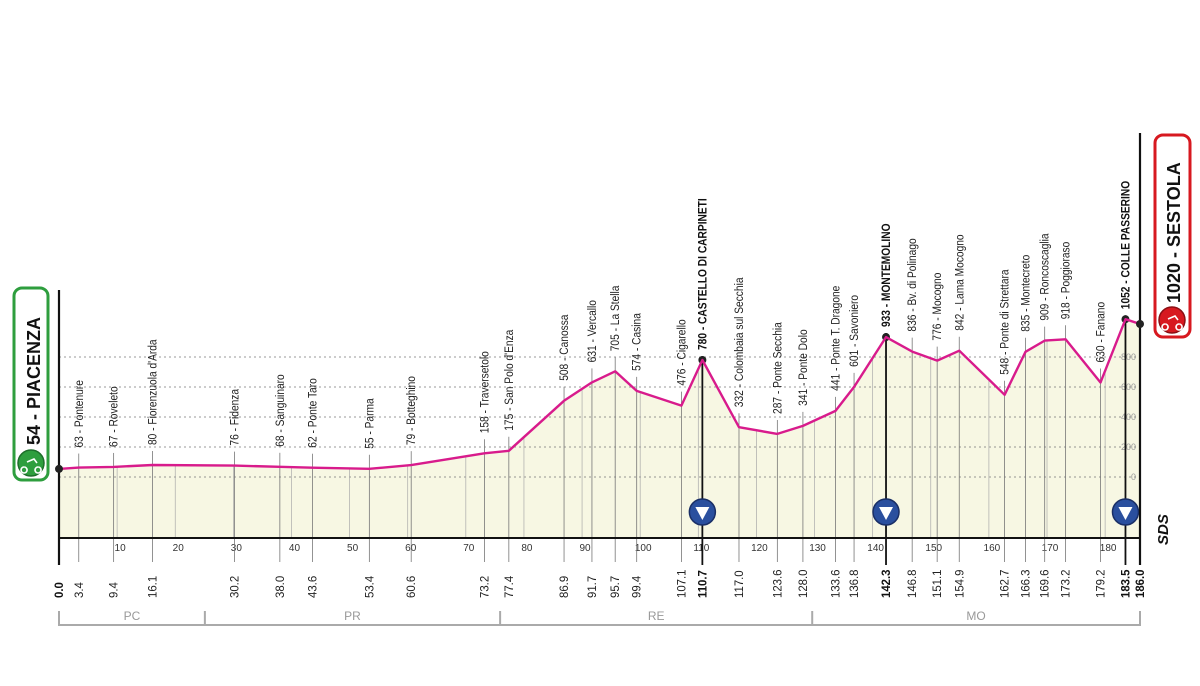  What do you see at coordinates (933, 548) in the screenshot?
I see `km-tick-label: 150` at bounding box center [933, 548].